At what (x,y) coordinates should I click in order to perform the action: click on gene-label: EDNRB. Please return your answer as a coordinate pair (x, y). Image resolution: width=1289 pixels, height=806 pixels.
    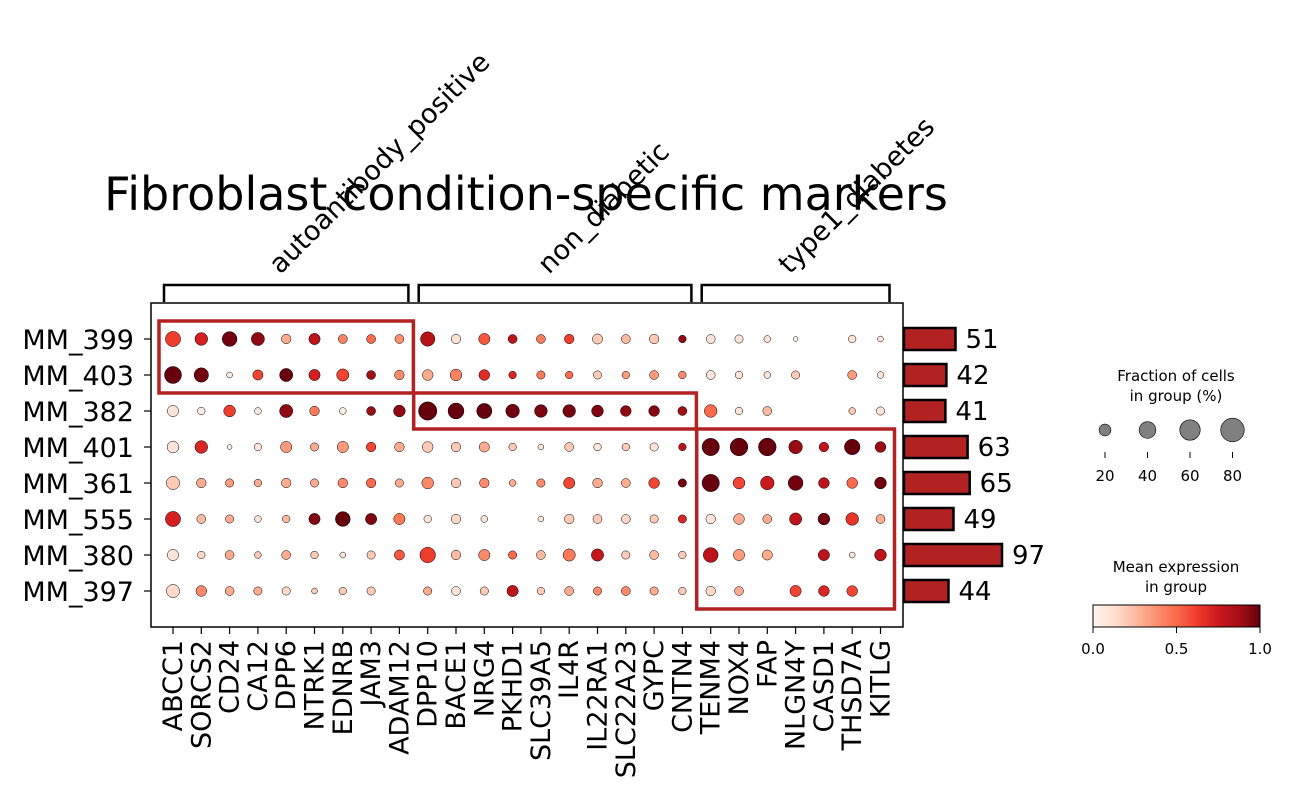
    Looking at the image, I should click on (343, 687).